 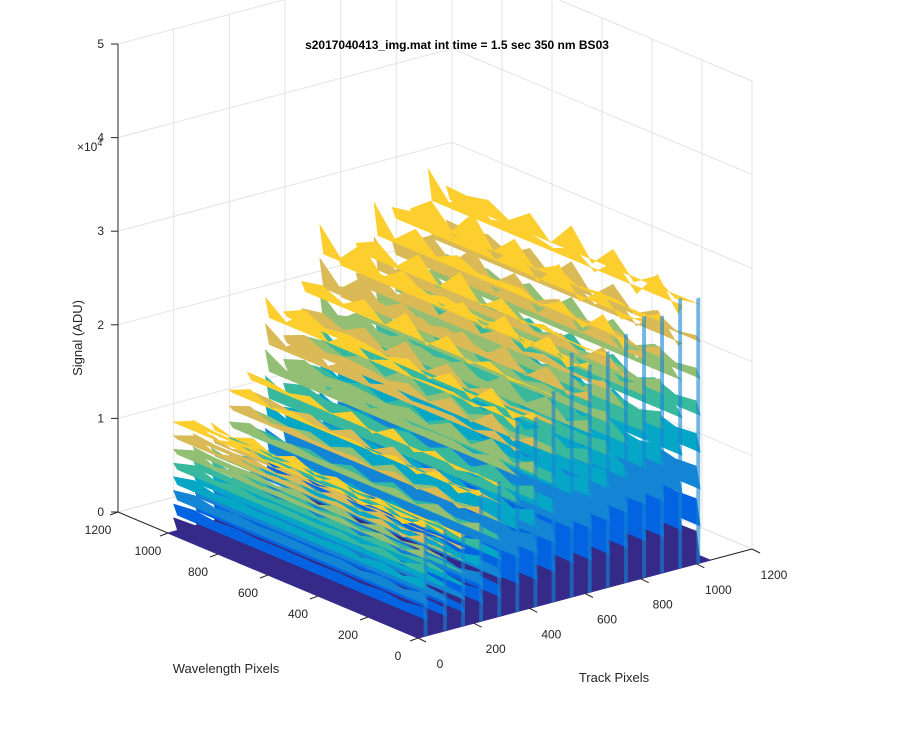 What do you see at coordinates (298, 614) in the screenshot?
I see `y-tick-label: 400` at bounding box center [298, 614].